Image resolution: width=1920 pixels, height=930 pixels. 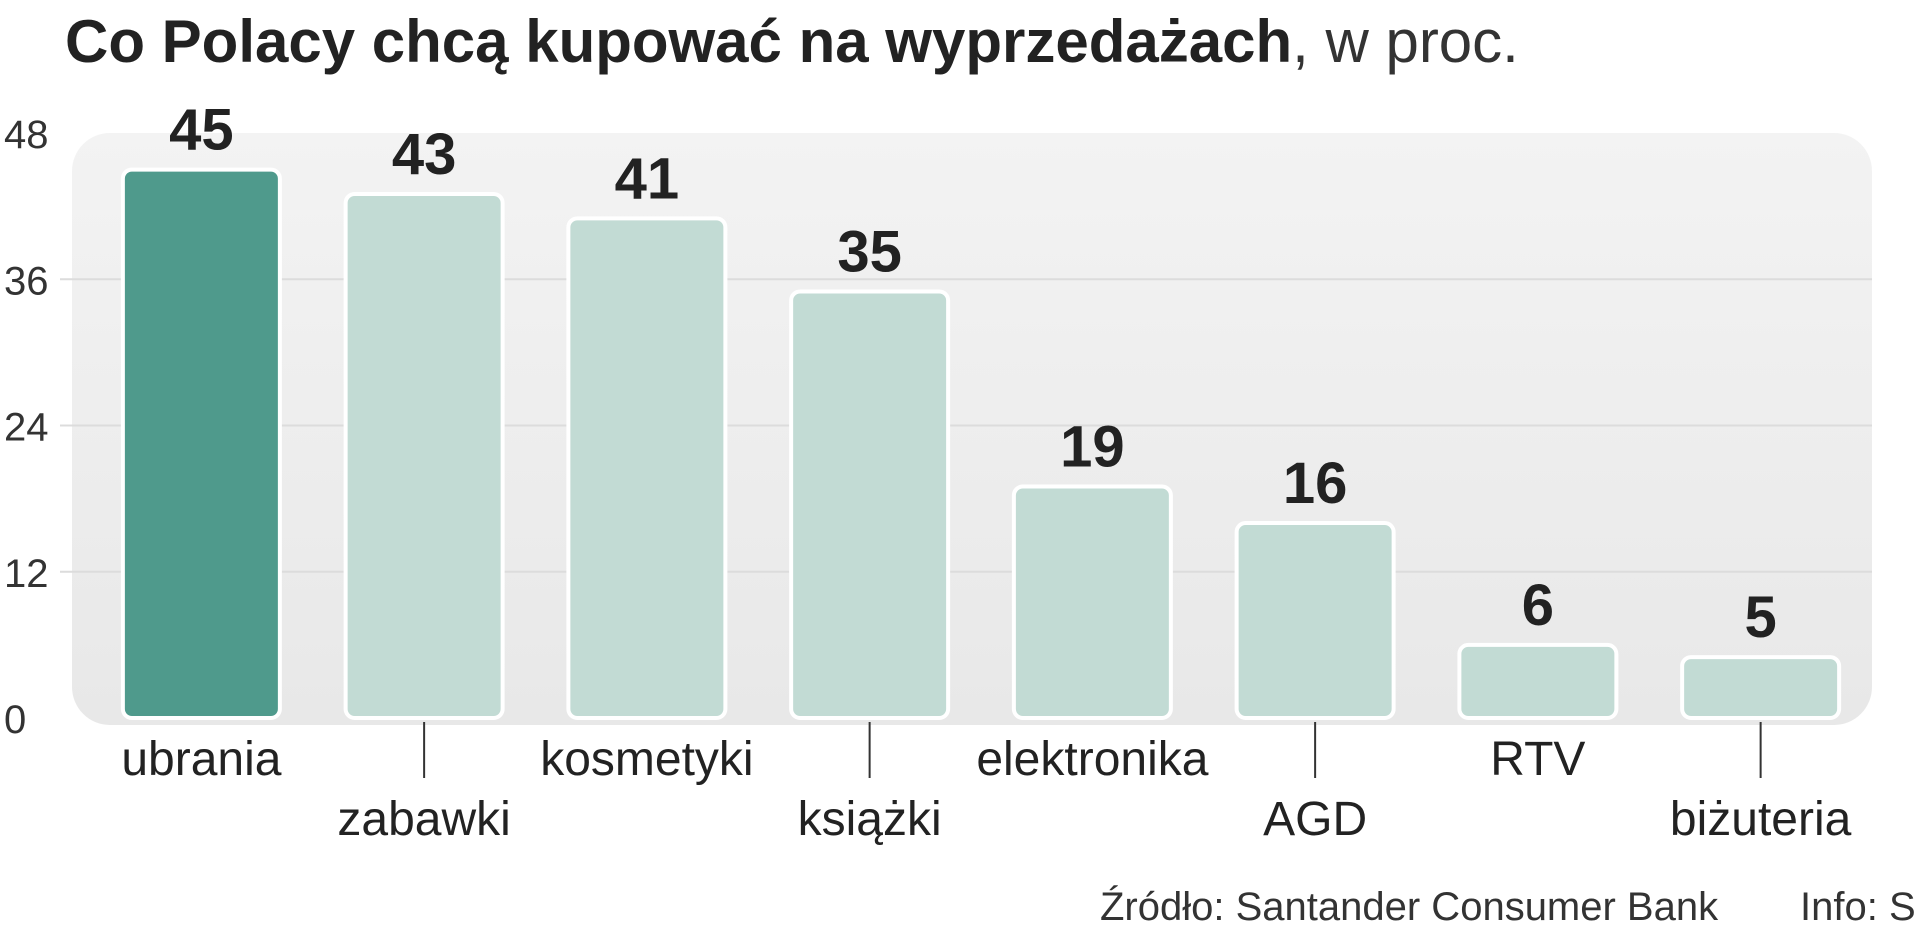 What do you see at coordinates (1760, 617) in the screenshot?
I see `bar-value-label: 5` at bounding box center [1760, 617].